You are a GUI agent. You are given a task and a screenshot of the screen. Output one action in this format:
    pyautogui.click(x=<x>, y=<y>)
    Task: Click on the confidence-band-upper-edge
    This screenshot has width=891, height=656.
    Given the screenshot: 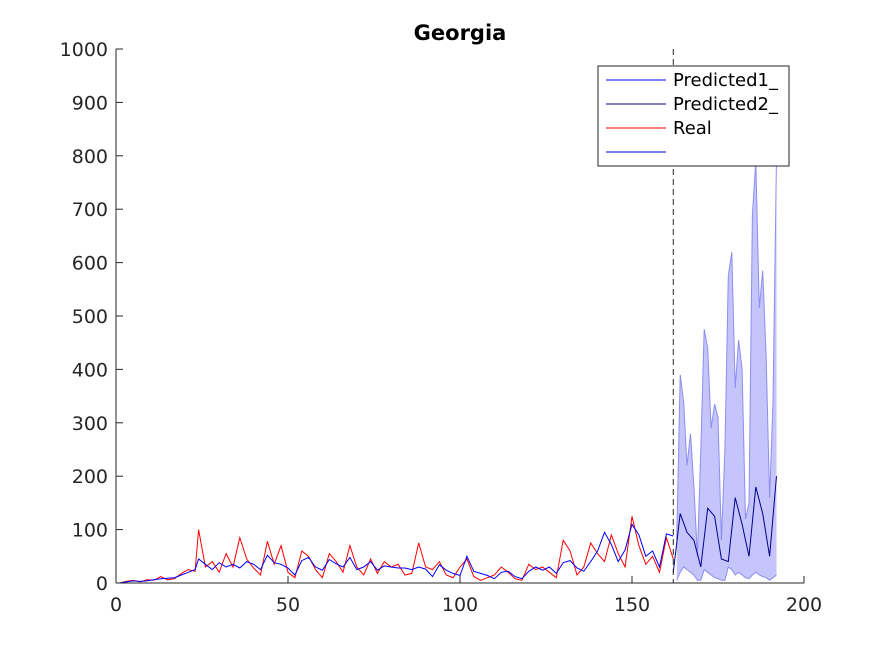 What is the action you would take?
    pyautogui.click(x=726, y=356)
    